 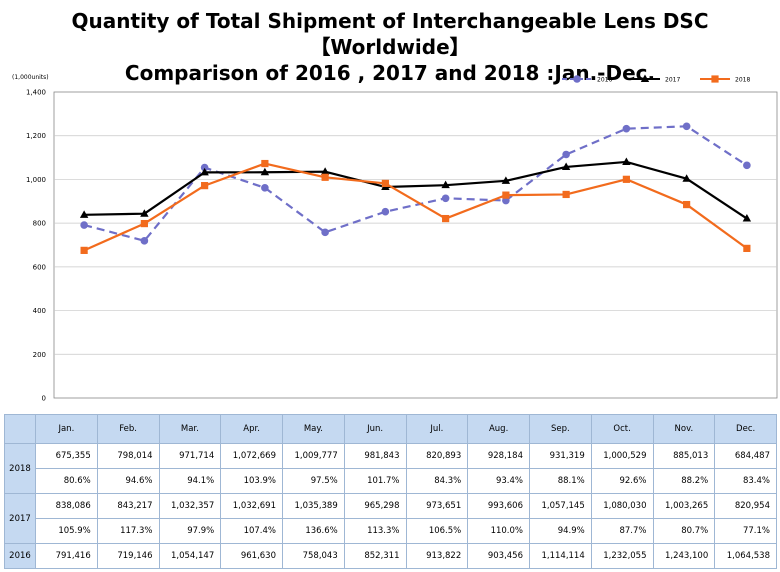 I want to click on table-percent-cell: 84.3%, so click(x=437, y=481).